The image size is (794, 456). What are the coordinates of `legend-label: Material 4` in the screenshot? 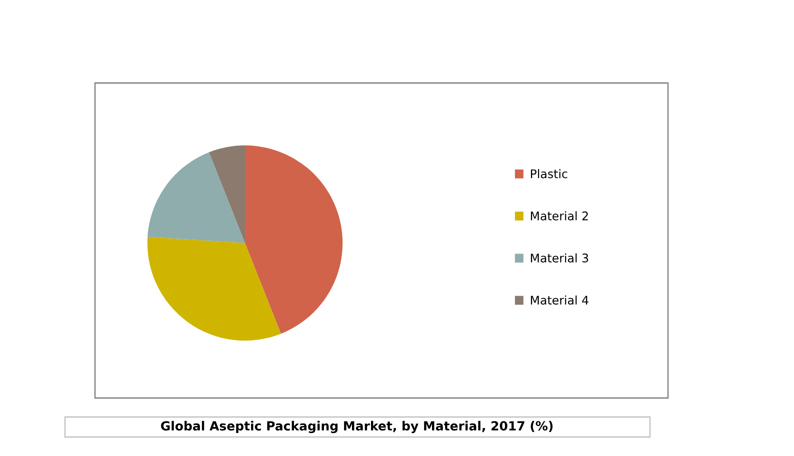 It's located at (559, 300).